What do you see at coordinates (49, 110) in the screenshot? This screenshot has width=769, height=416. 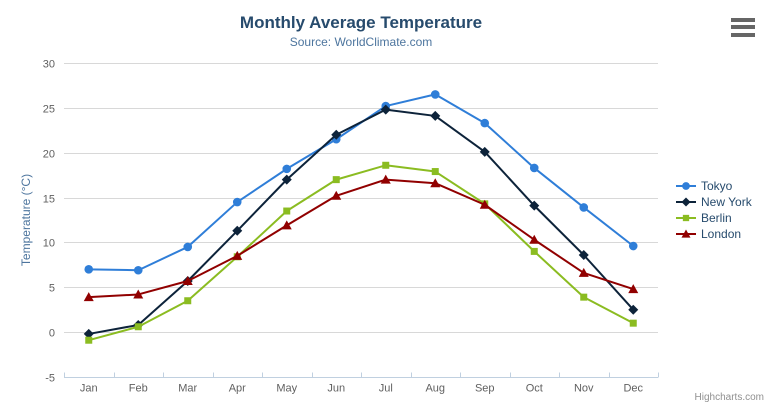 I see `y-axis-tick-label: 25` at bounding box center [49, 110].